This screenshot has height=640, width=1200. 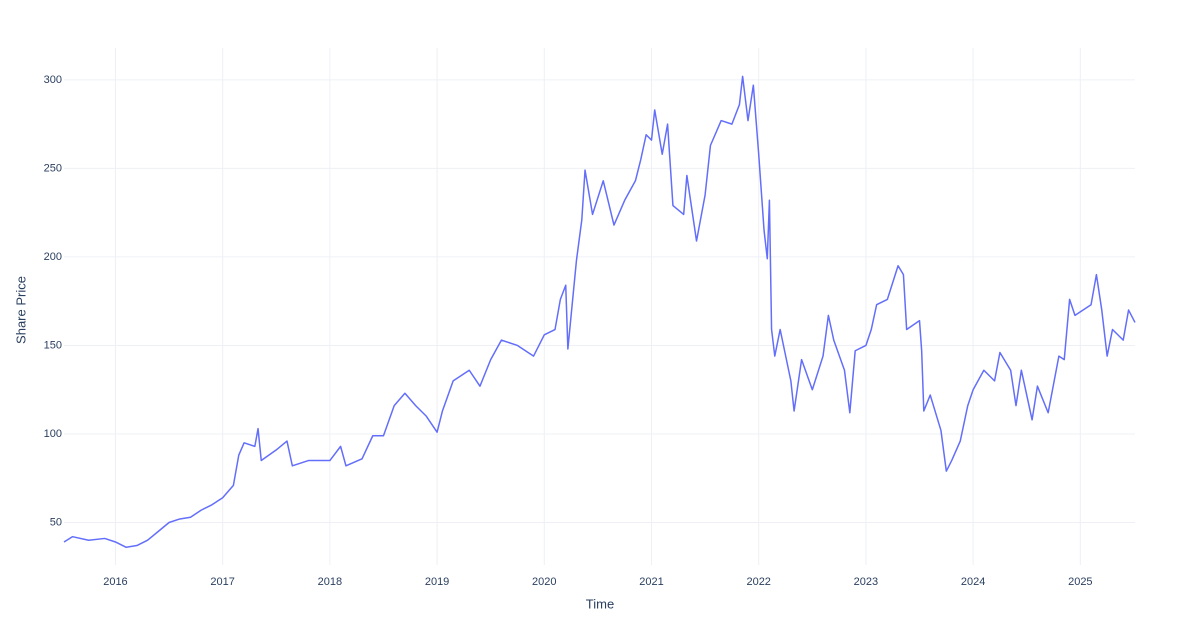 What do you see at coordinates (651, 582) in the screenshot?
I see `x-tick-label: 2021` at bounding box center [651, 582].